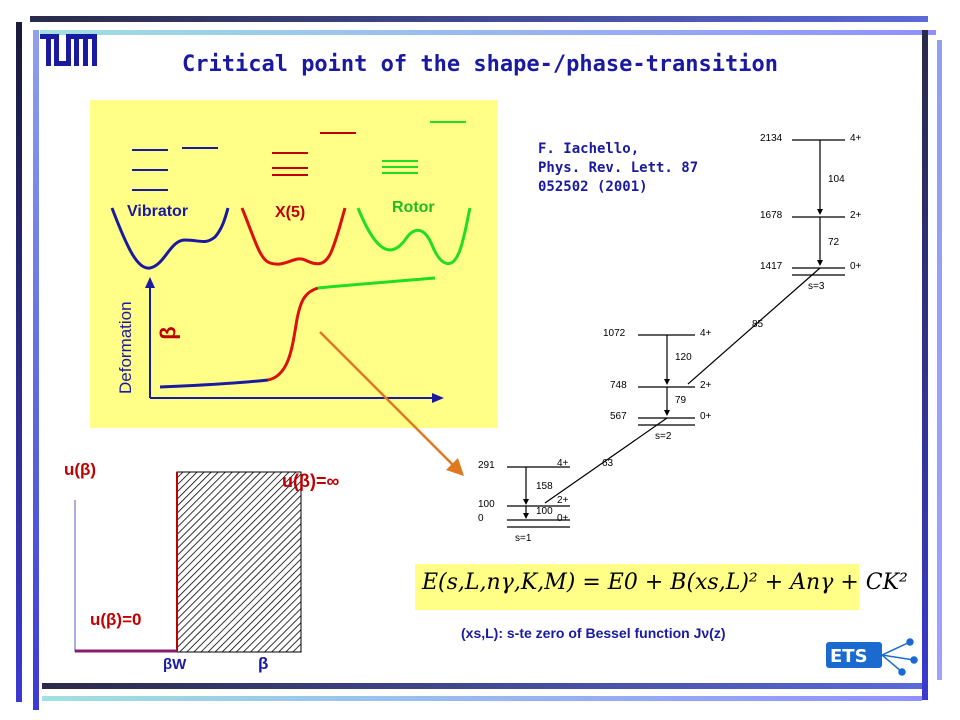 Image resolution: width=960 pixels, height=720 pixels. Describe the element at coordinates (544, 486) in the screenshot. I see `transition-label: 158` at that location.